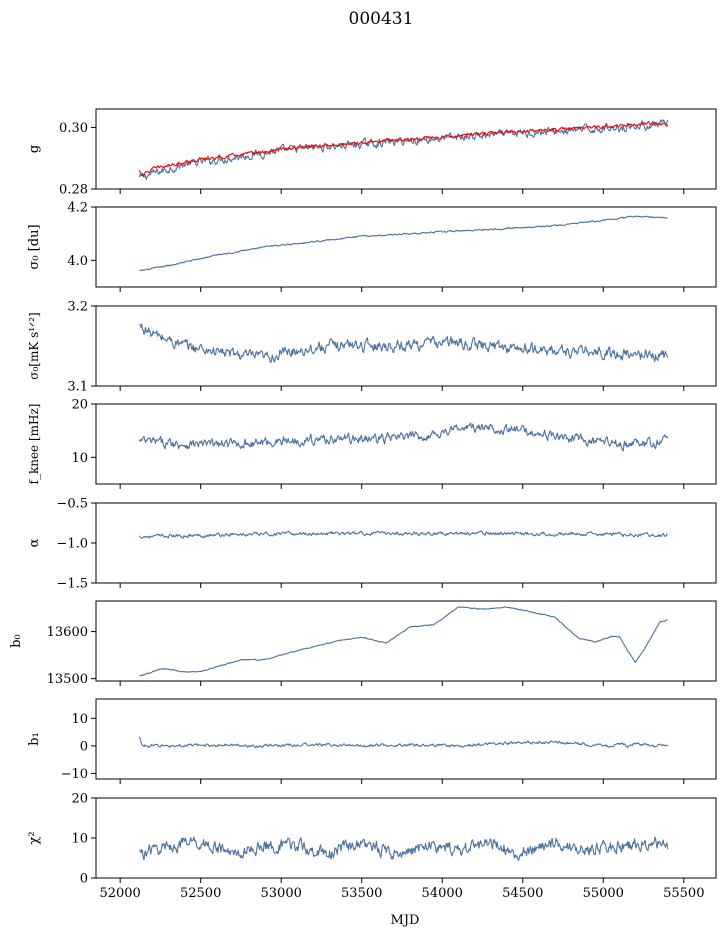 This screenshot has height=941, width=725. I want to click on y-tick-label: −10, so click(74, 774).